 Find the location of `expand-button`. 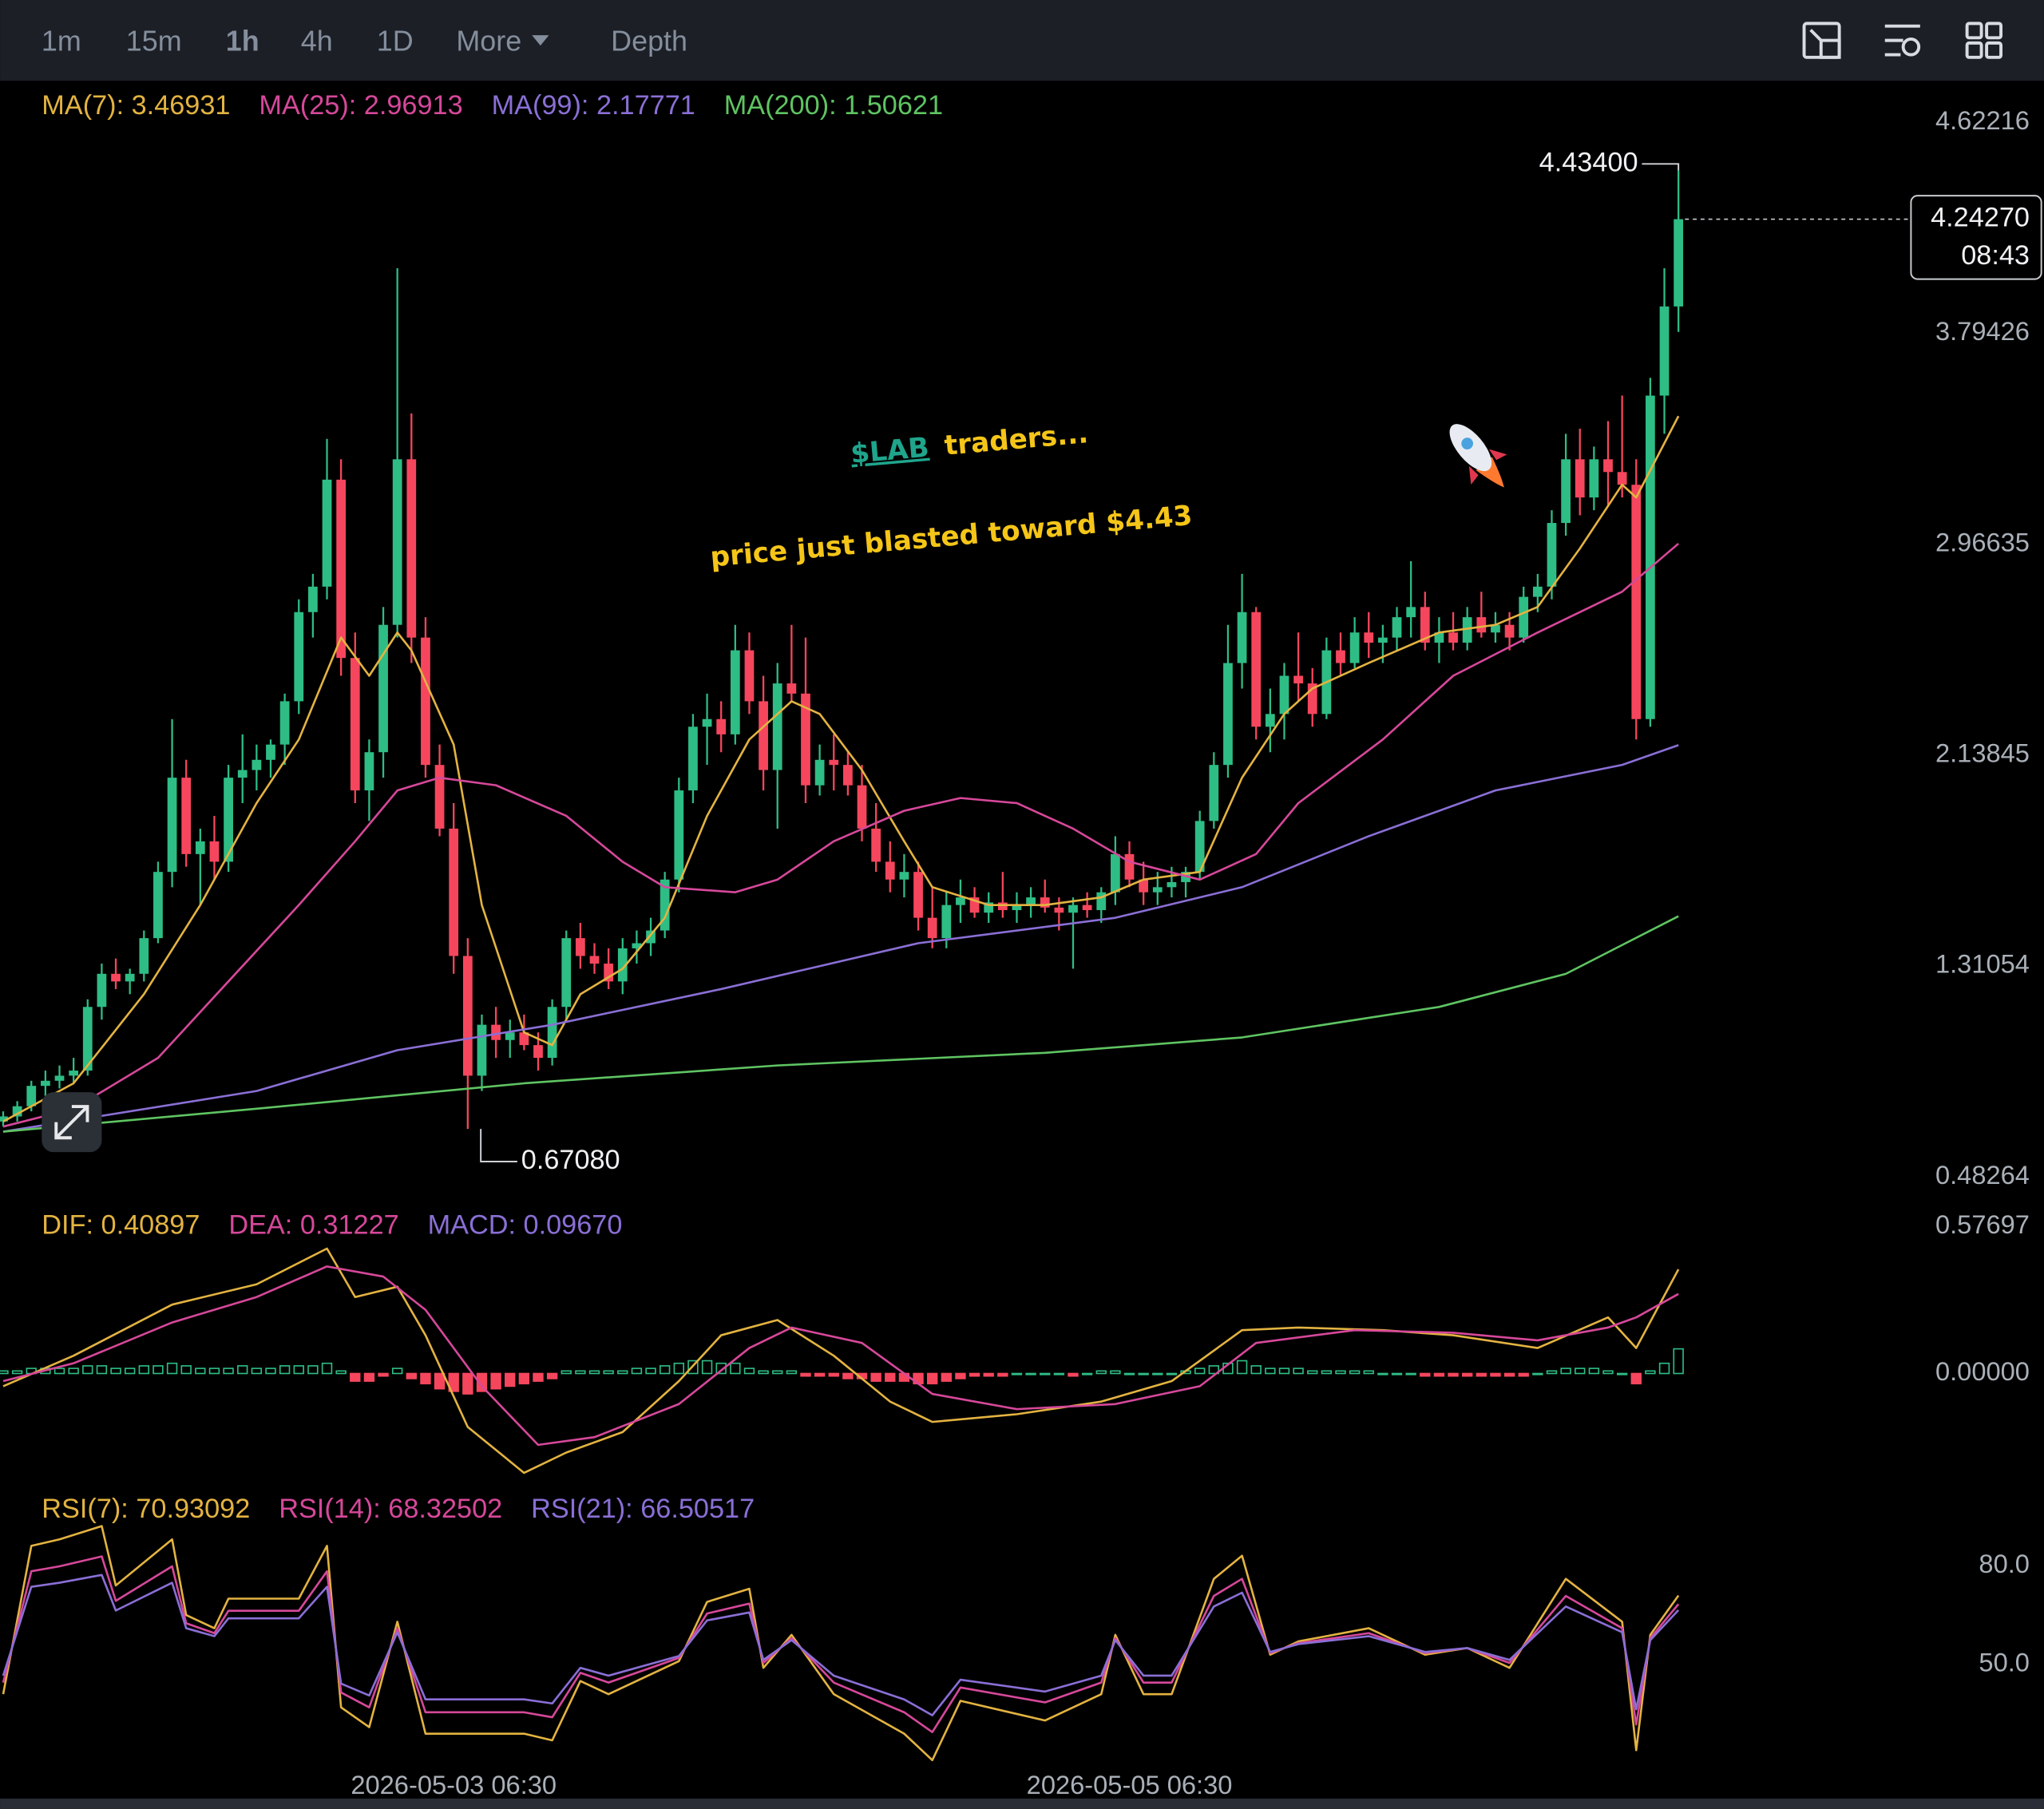

expand-button is located at coordinates (72, 1122).